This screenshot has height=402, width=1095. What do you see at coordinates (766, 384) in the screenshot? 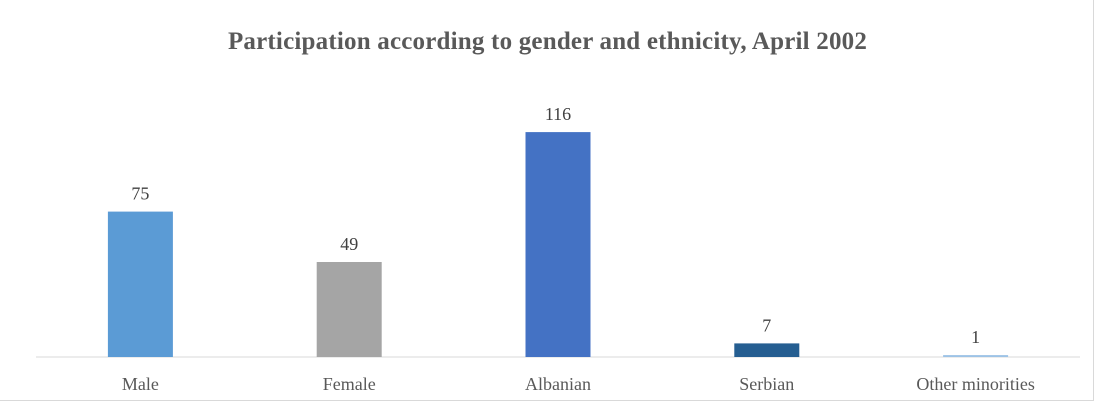
I see `category-label-serbian: Serbian` at bounding box center [766, 384].